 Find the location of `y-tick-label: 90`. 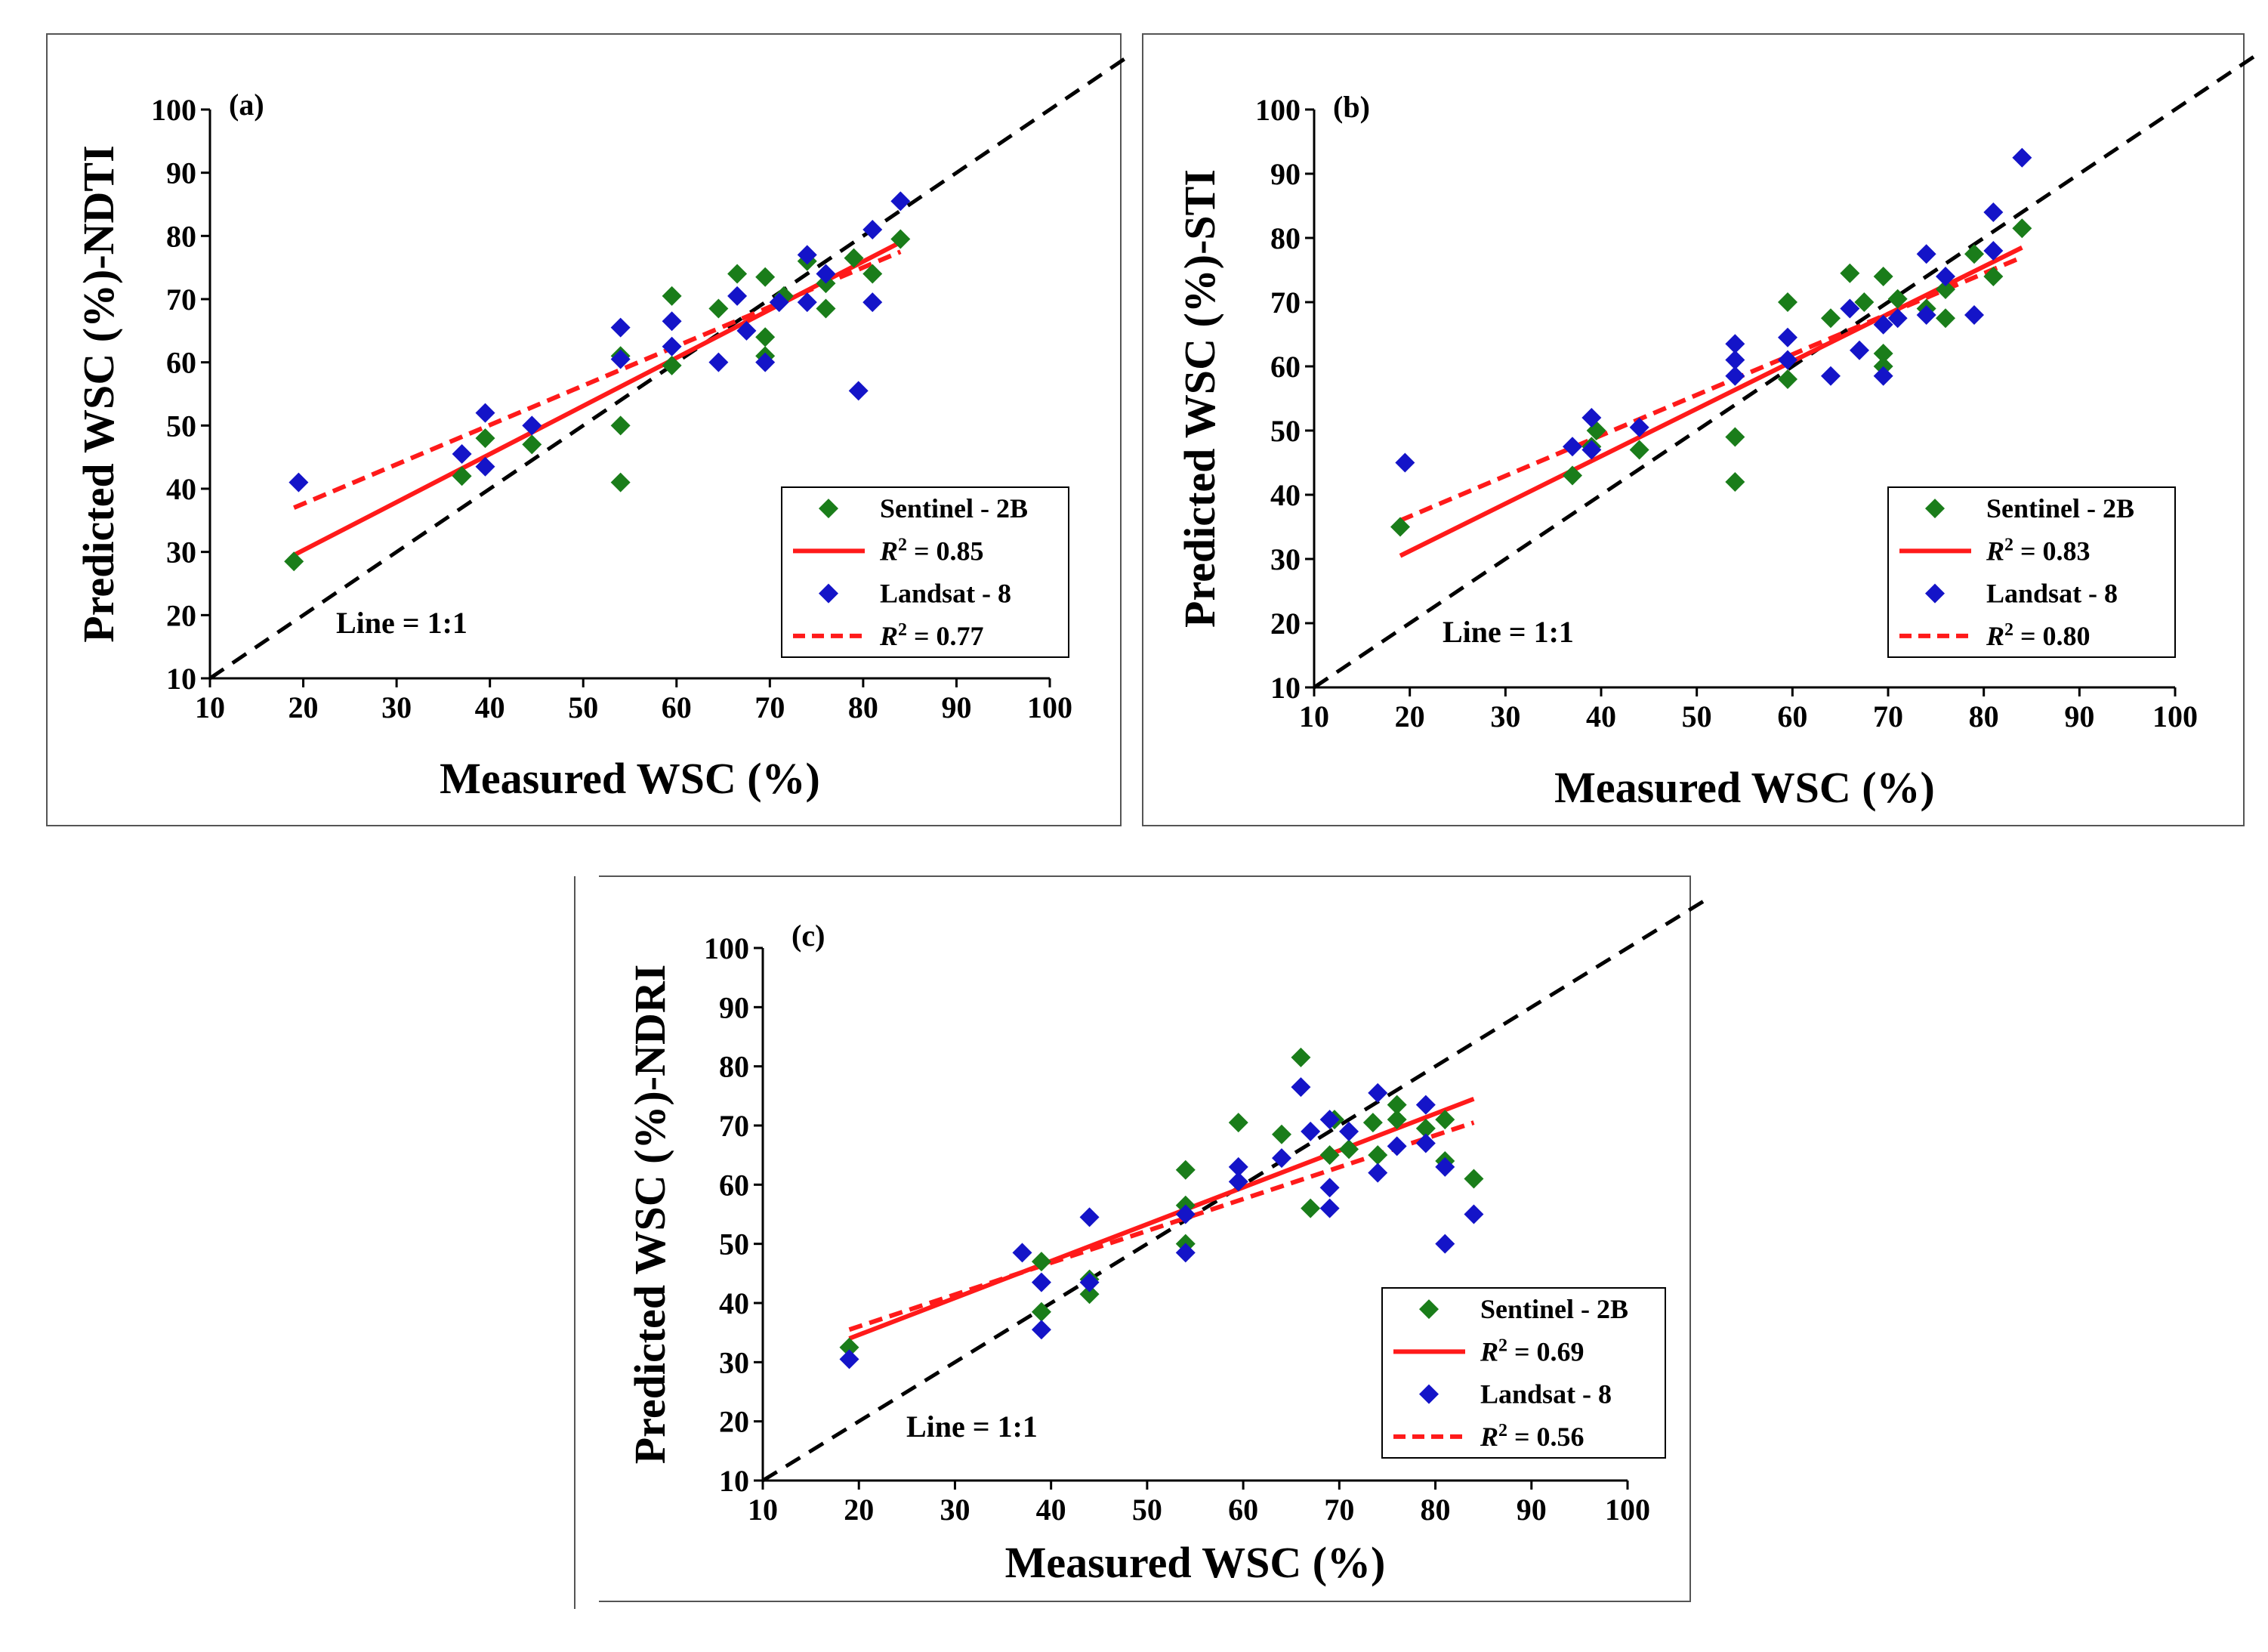

y-tick-label: 90 is located at coordinates (1285, 174).